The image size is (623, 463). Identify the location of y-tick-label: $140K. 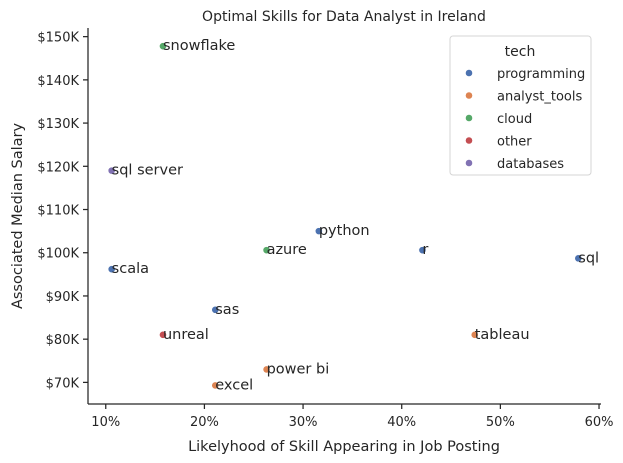
(58, 81).